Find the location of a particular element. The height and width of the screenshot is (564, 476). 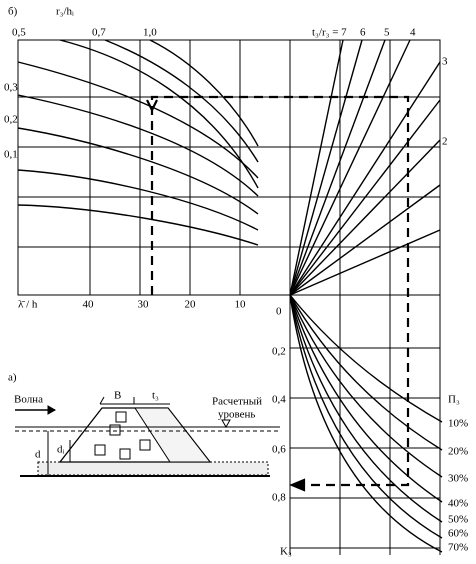

k-tick: 0,8 is located at coordinates (279, 498).